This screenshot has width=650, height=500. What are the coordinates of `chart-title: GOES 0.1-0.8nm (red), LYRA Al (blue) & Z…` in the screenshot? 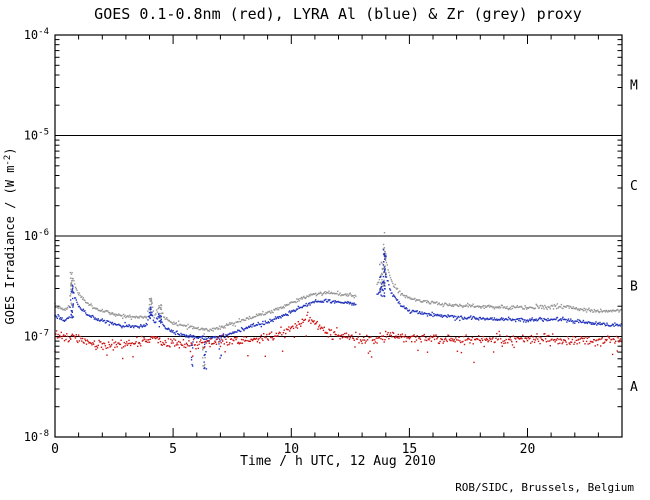 It's located at (338, 14).